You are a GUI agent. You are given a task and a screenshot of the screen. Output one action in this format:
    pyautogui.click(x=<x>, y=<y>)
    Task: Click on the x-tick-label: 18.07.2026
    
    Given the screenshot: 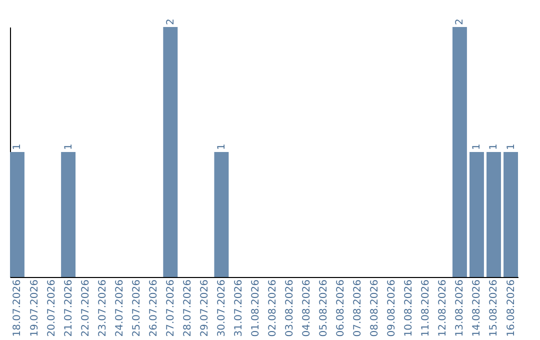 What is the action you would take?
    pyautogui.click(x=18, y=308)
    